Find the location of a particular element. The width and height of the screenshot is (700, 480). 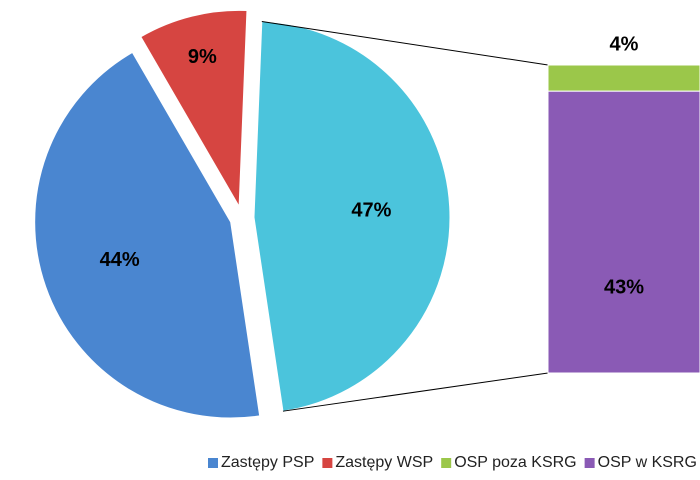

legend-label: OSP poza KSRG is located at coordinates (515, 462).